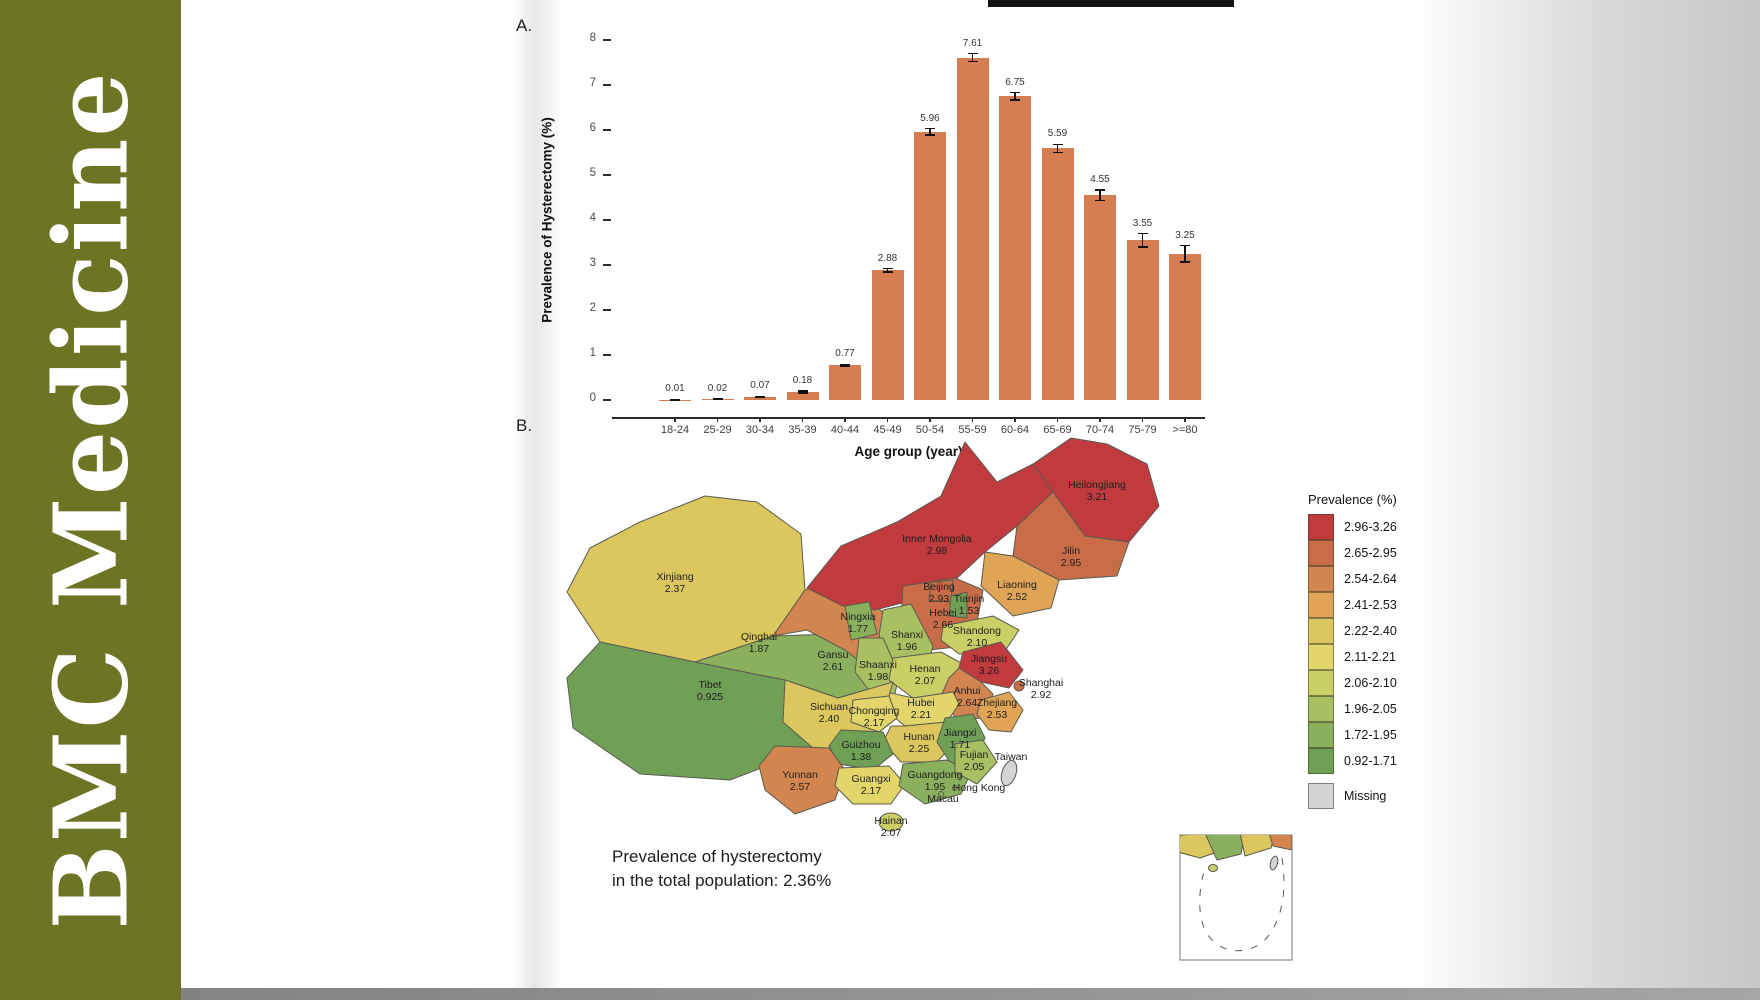 This screenshot has height=1000, width=1760. I want to click on y-tick-label: 0, so click(592, 398).